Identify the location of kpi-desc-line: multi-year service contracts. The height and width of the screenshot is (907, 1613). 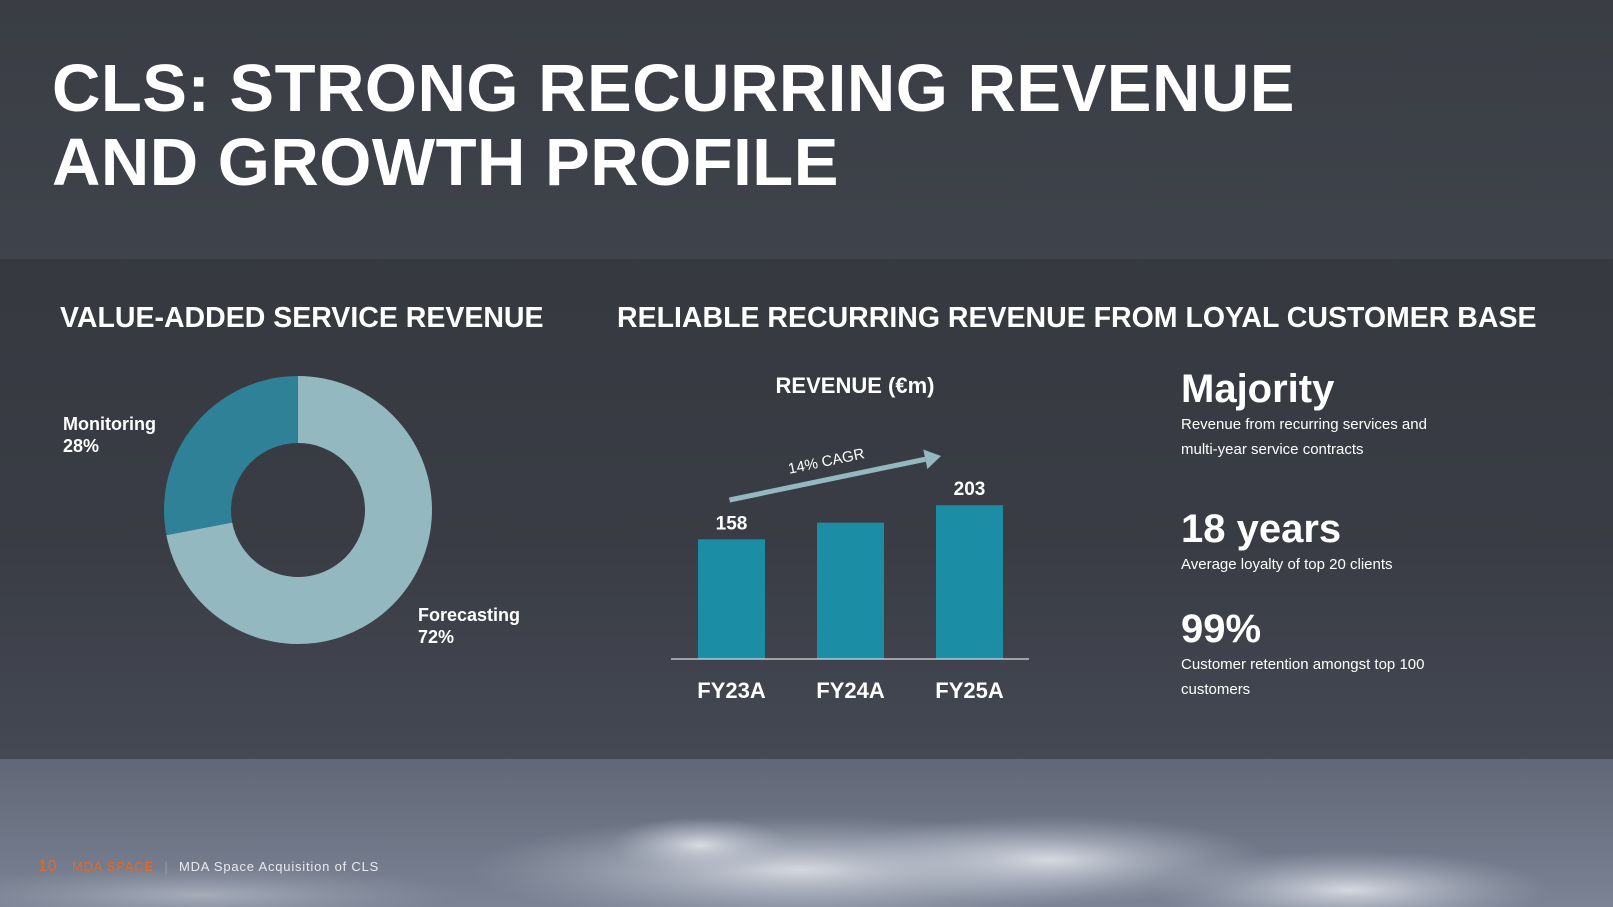
(1272, 449).